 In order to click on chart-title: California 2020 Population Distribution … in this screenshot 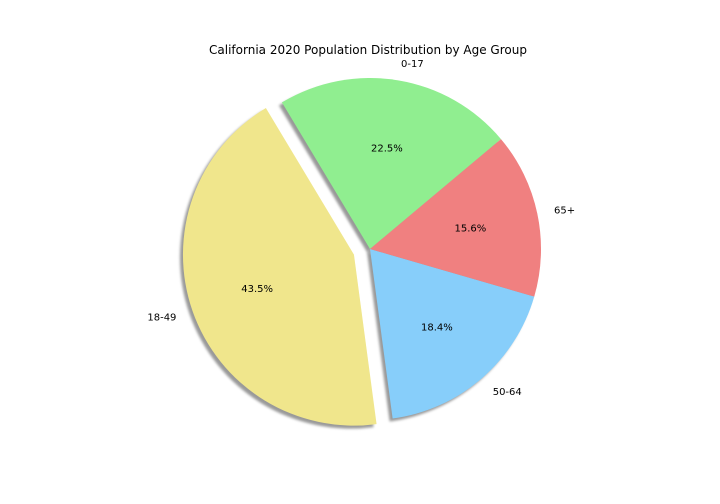, I will do `click(368, 50)`.